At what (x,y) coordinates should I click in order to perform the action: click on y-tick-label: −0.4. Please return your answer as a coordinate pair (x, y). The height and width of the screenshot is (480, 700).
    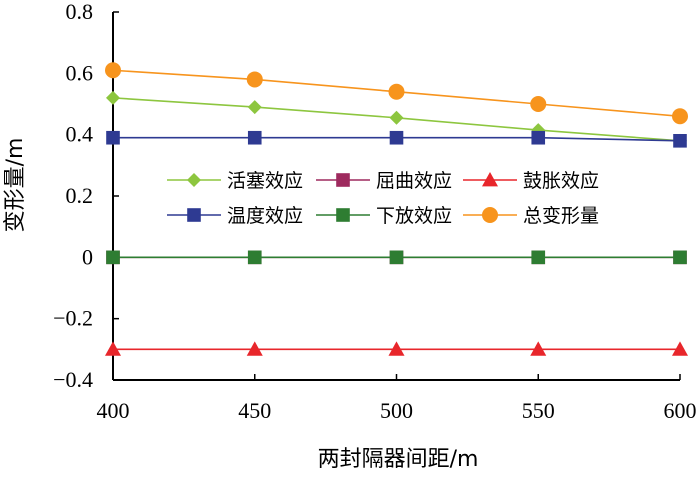
    Looking at the image, I should click on (73, 379).